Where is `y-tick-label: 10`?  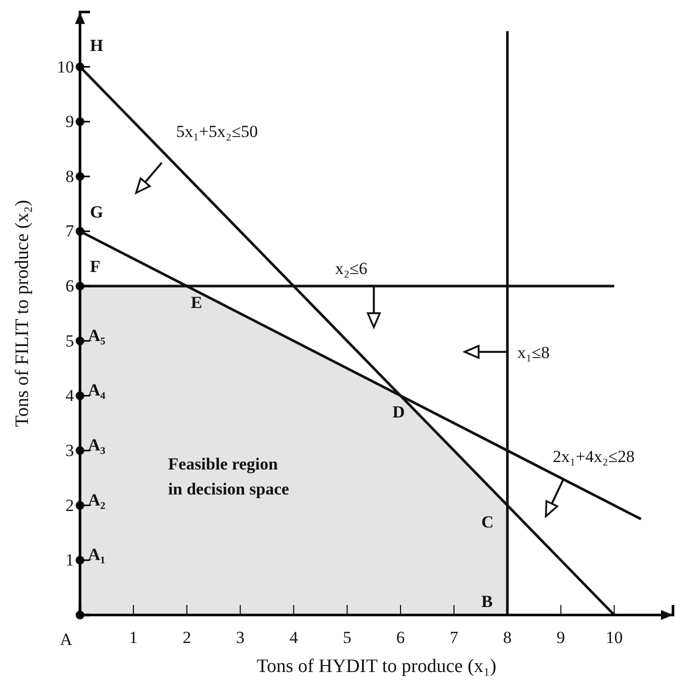 y-tick-label: 10 is located at coordinates (65, 66).